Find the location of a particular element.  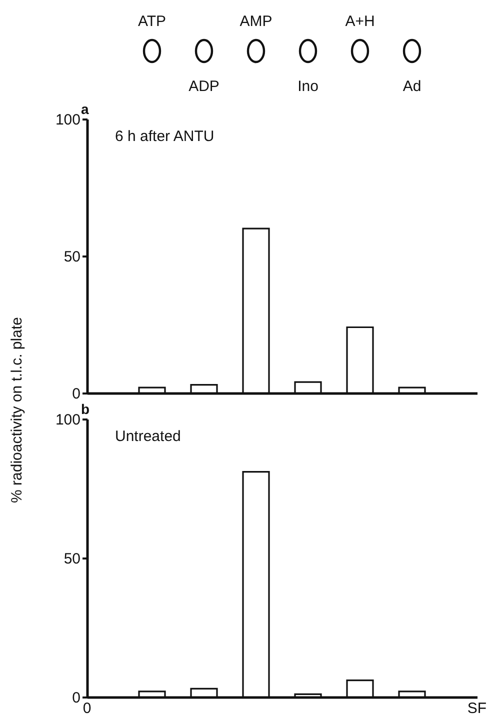

text: 6 h after ANTU is located at coordinates (164, 136).